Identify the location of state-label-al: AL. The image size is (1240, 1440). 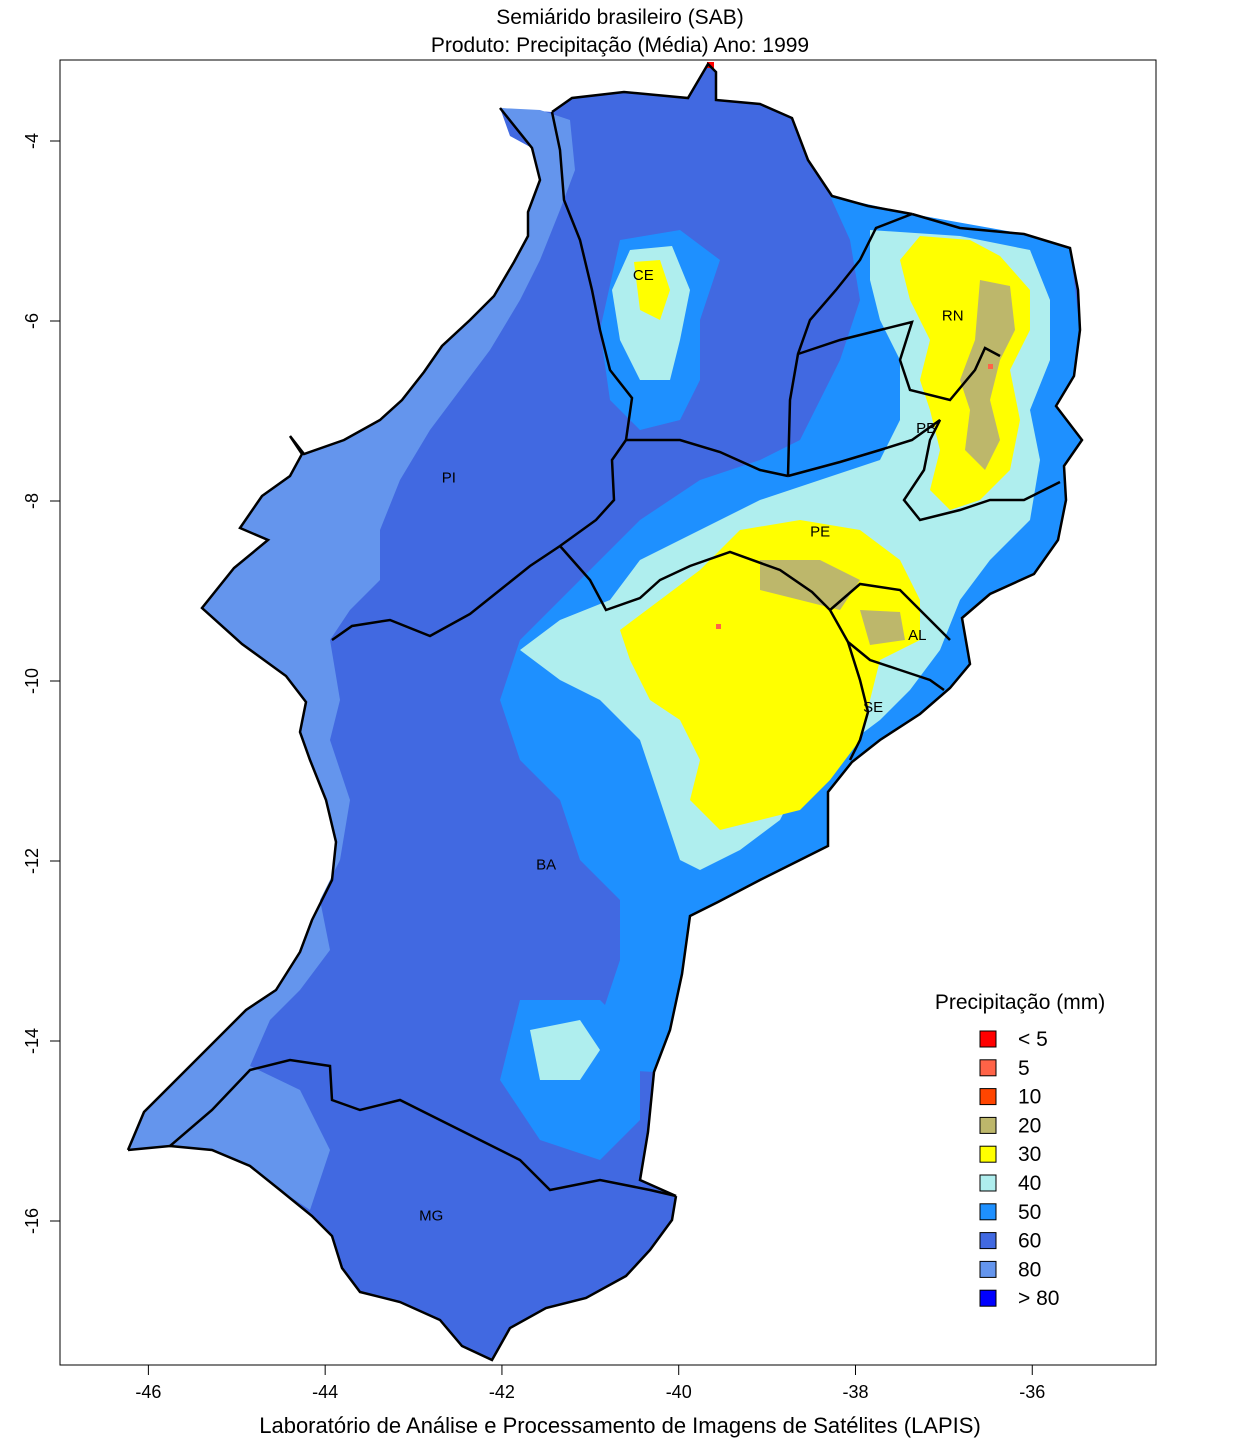
(917, 635).